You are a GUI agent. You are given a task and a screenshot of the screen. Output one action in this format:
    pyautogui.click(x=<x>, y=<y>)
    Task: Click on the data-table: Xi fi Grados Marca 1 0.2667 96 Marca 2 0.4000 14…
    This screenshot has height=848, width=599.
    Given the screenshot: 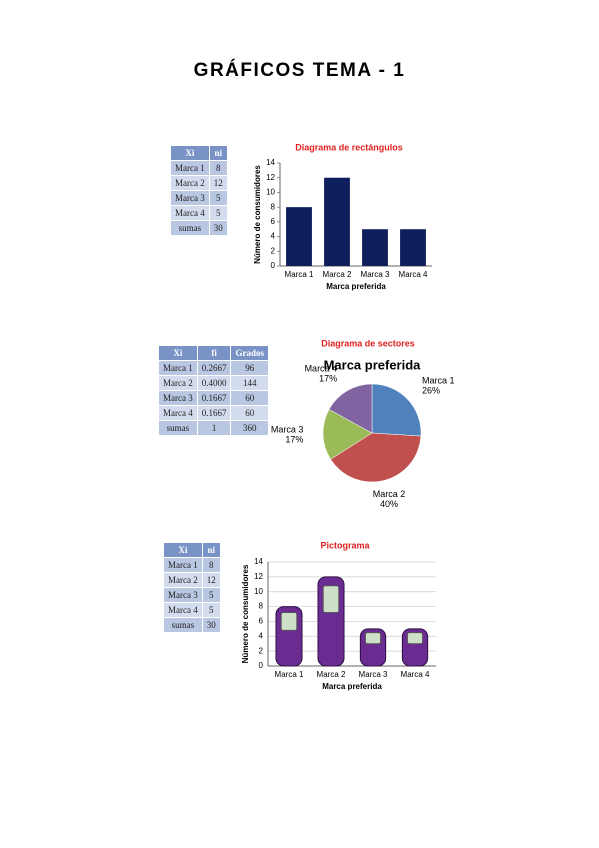 What is the action you would take?
    pyautogui.click(x=213, y=390)
    